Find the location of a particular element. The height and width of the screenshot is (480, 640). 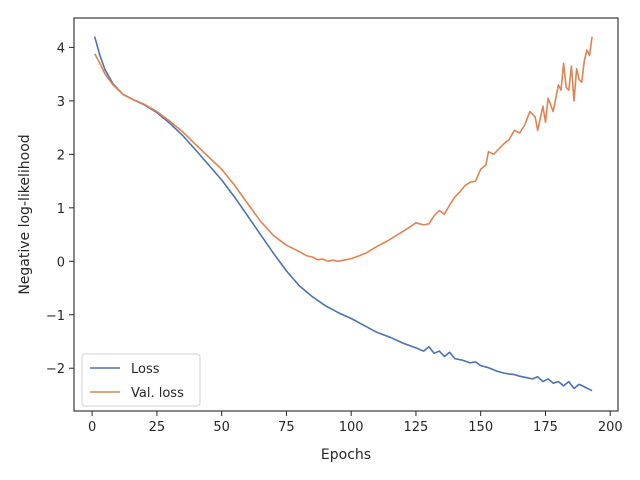

legend-label-0: Loss is located at coordinates (145, 369).